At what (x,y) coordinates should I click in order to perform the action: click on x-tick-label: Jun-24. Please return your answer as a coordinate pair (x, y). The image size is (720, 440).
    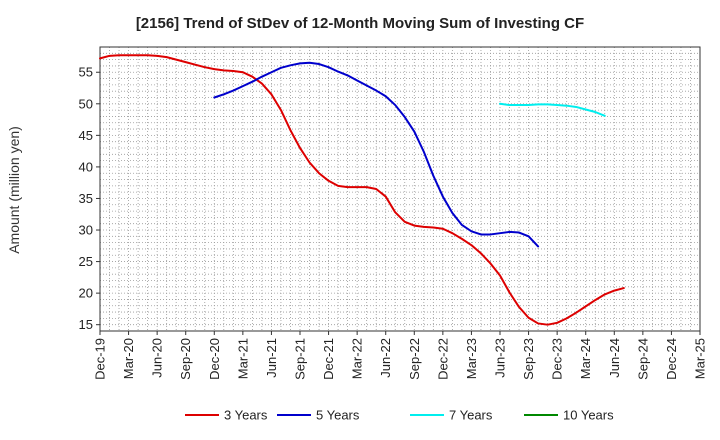
    Looking at the image, I should click on (614, 358).